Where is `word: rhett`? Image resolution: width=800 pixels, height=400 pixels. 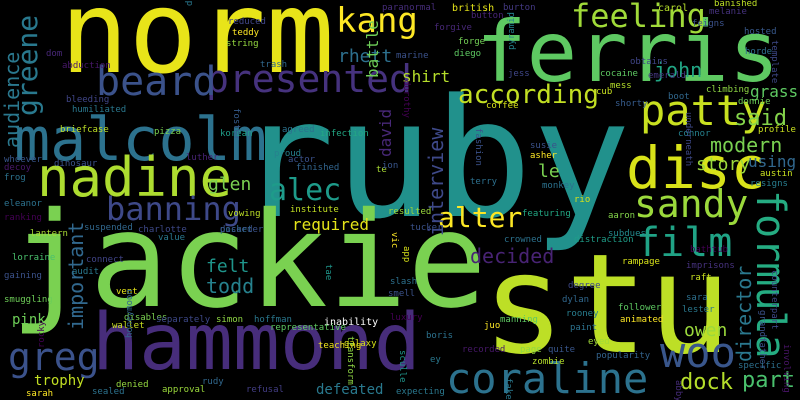
word: rhett is located at coordinates (365, 56).